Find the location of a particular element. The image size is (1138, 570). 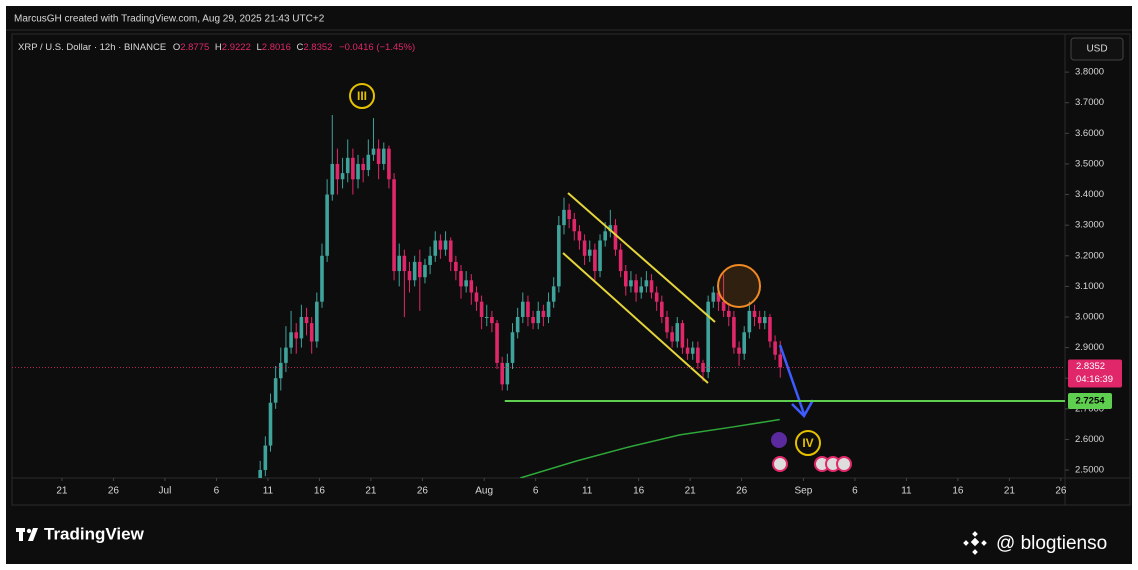

currency-box is located at coordinates (1097, 49).